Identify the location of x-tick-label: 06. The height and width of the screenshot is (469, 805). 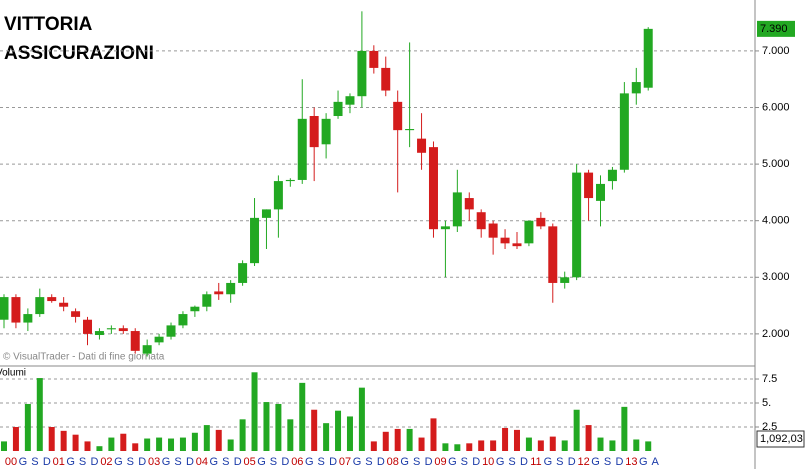
(297, 462).